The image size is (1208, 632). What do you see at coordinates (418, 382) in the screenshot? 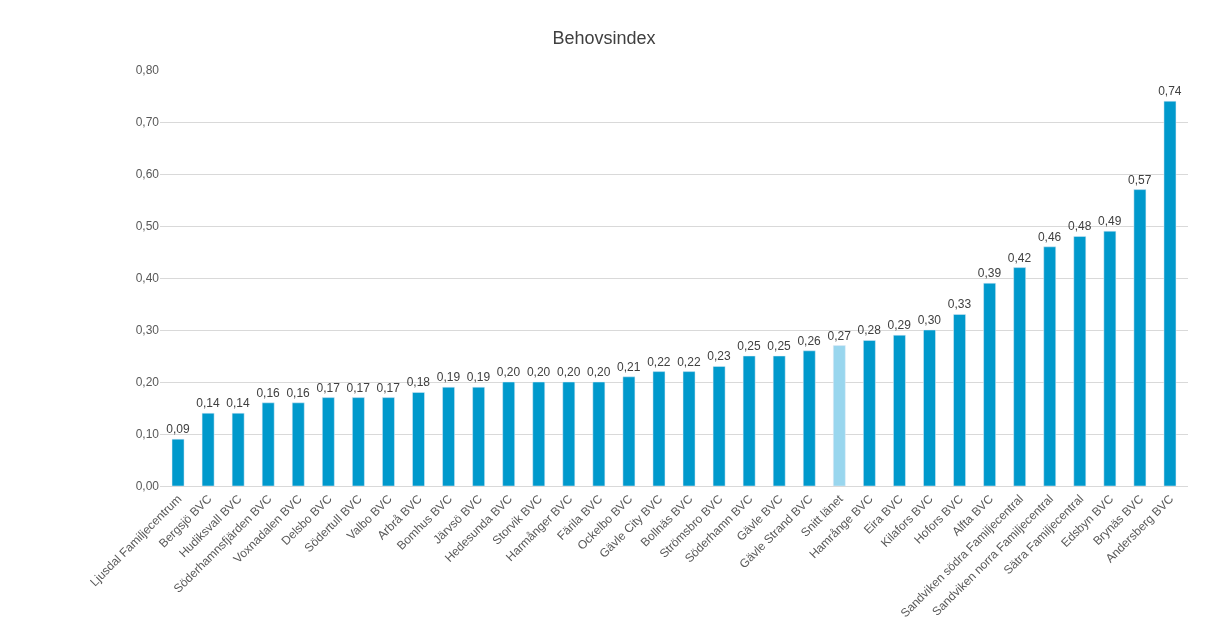
I see `data-label: 0,18` at bounding box center [418, 382].